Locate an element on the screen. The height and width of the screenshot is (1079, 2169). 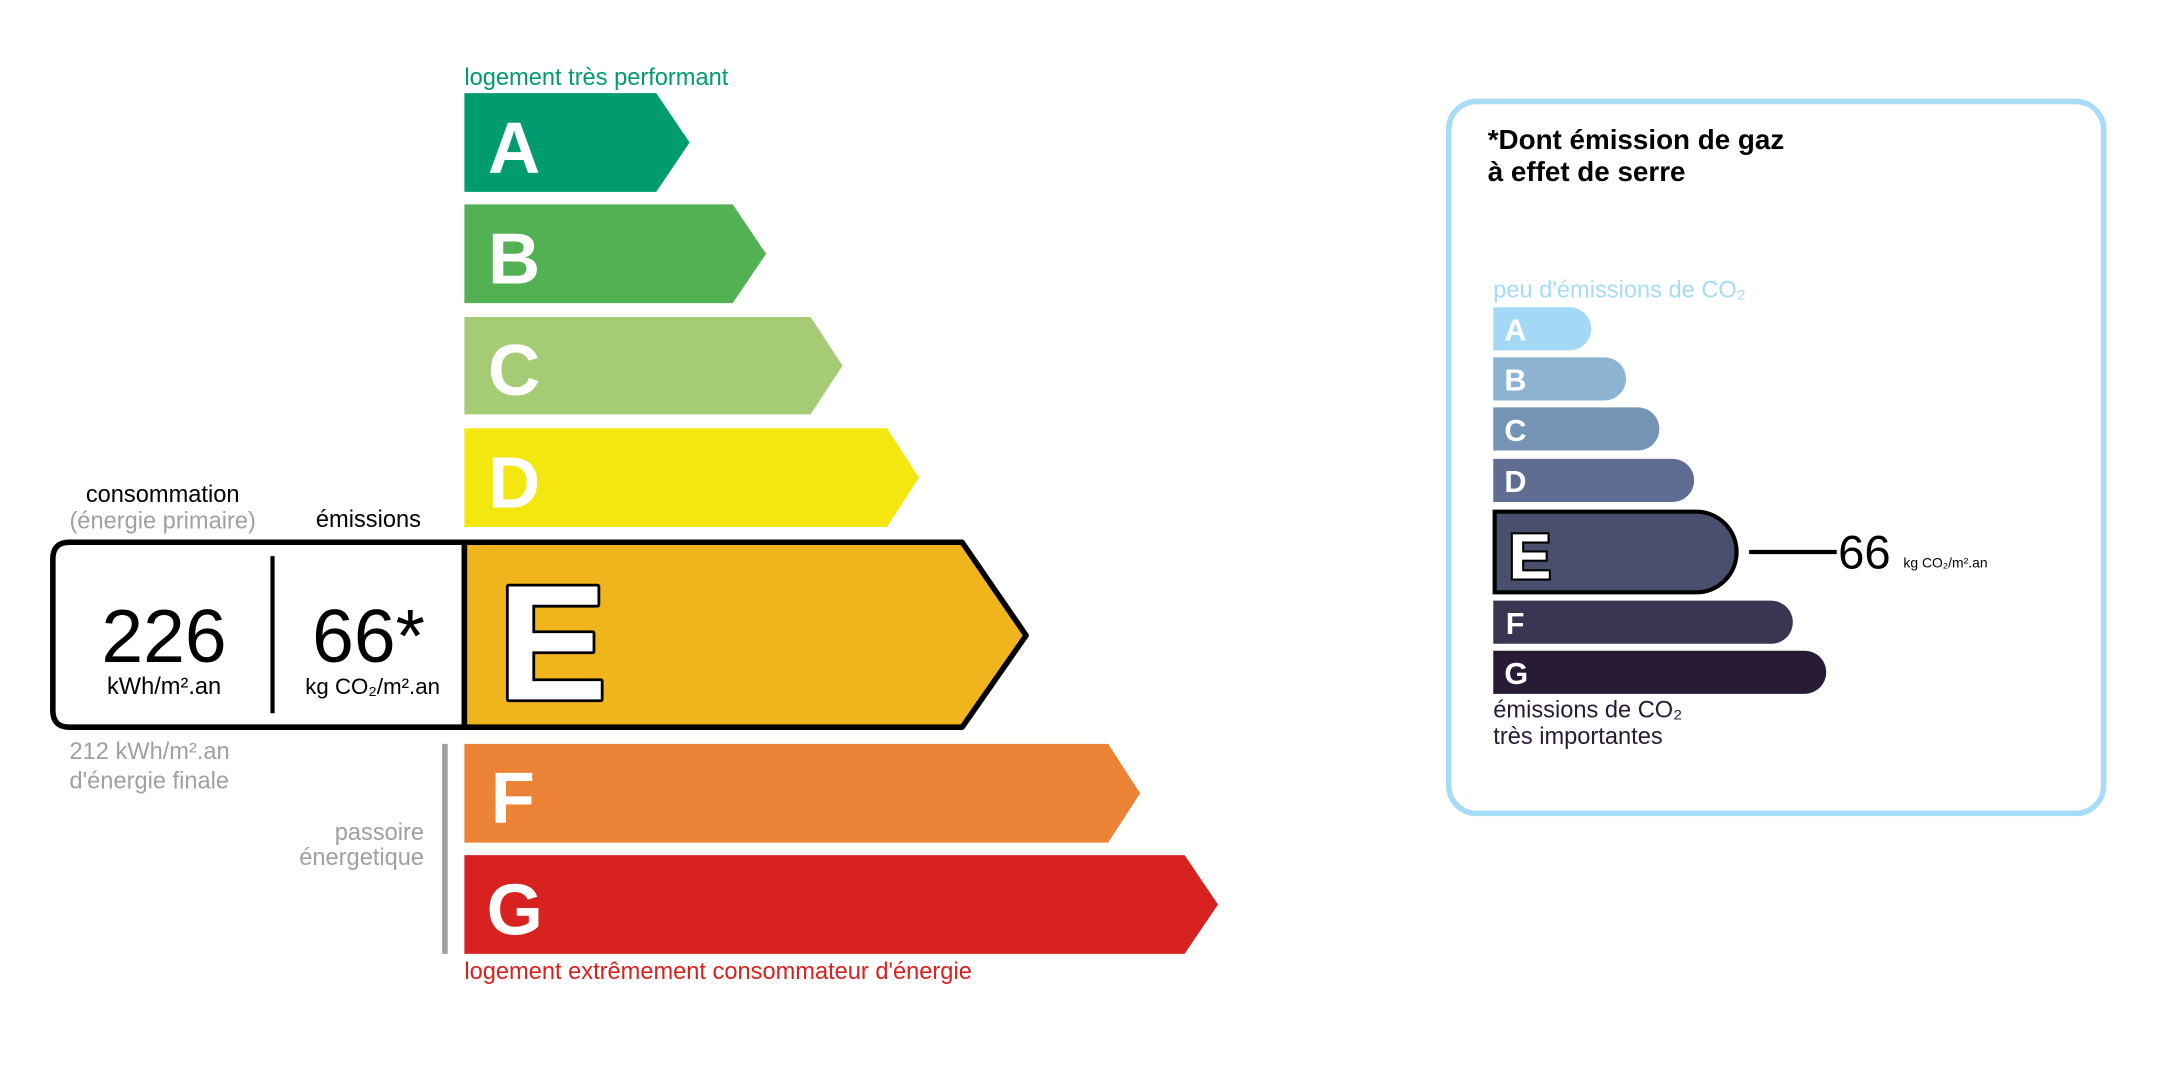
ges-bottom-label-2: très importantes is located at coordinates (1577, 737).